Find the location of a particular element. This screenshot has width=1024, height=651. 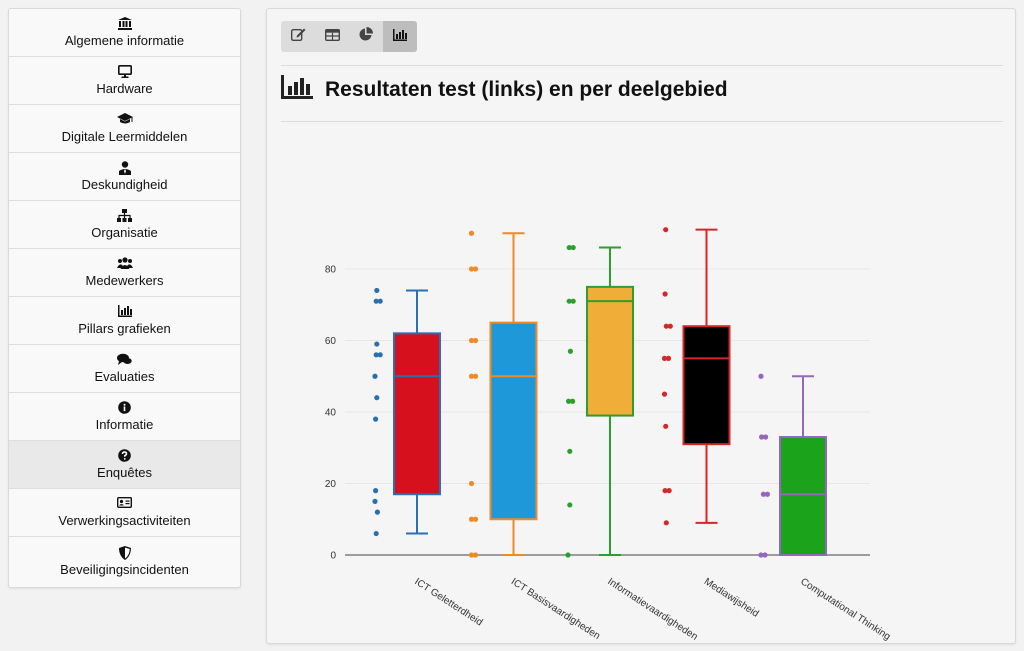

bar-chart-view-button is located at coordinates (400, 36).